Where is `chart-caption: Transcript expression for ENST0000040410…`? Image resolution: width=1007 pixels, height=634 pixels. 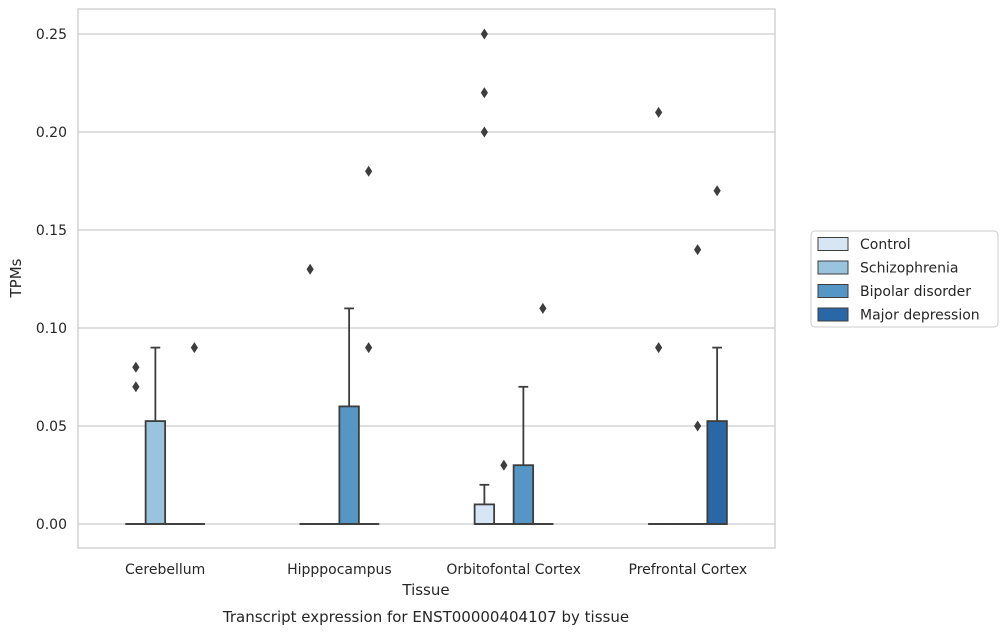 chart-caption: Transcript expression for ENST0000040410… is located at coordinates (425, 617).